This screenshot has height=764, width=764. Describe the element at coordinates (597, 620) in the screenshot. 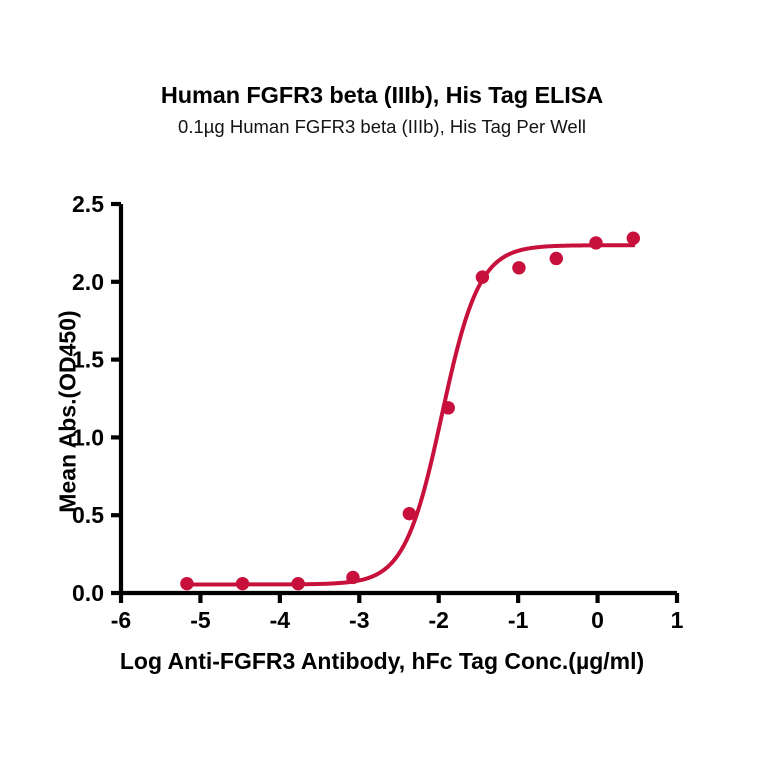

I see `x-tick-label-6: 0` at that location.